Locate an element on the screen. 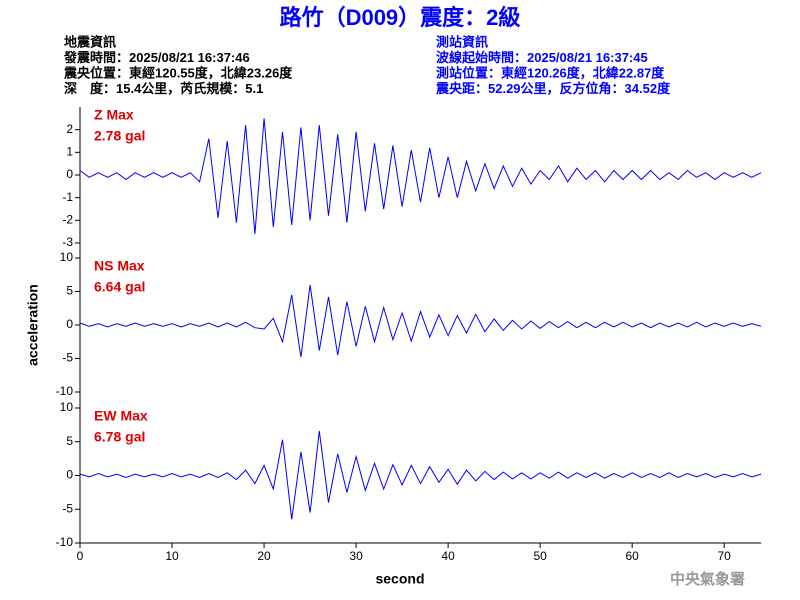  max-label: 6.64 gal is located at coordinates (119, 287).